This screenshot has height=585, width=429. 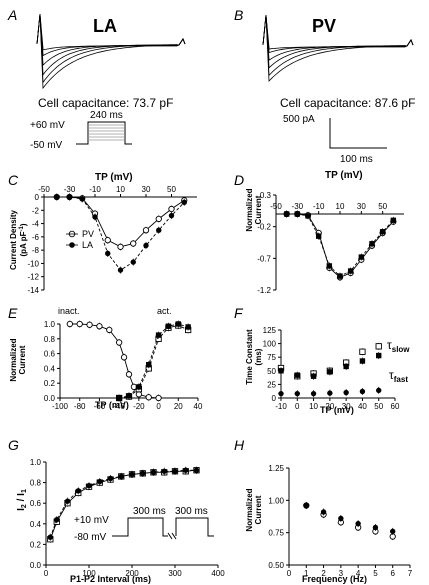 I want to click on y-tick-label: 75, so click(x=271, y=357).